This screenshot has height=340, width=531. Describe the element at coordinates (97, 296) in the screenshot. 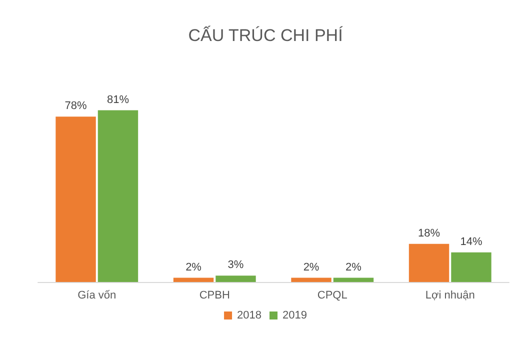

I see `x-tick-label: Gía vốn` at that location.